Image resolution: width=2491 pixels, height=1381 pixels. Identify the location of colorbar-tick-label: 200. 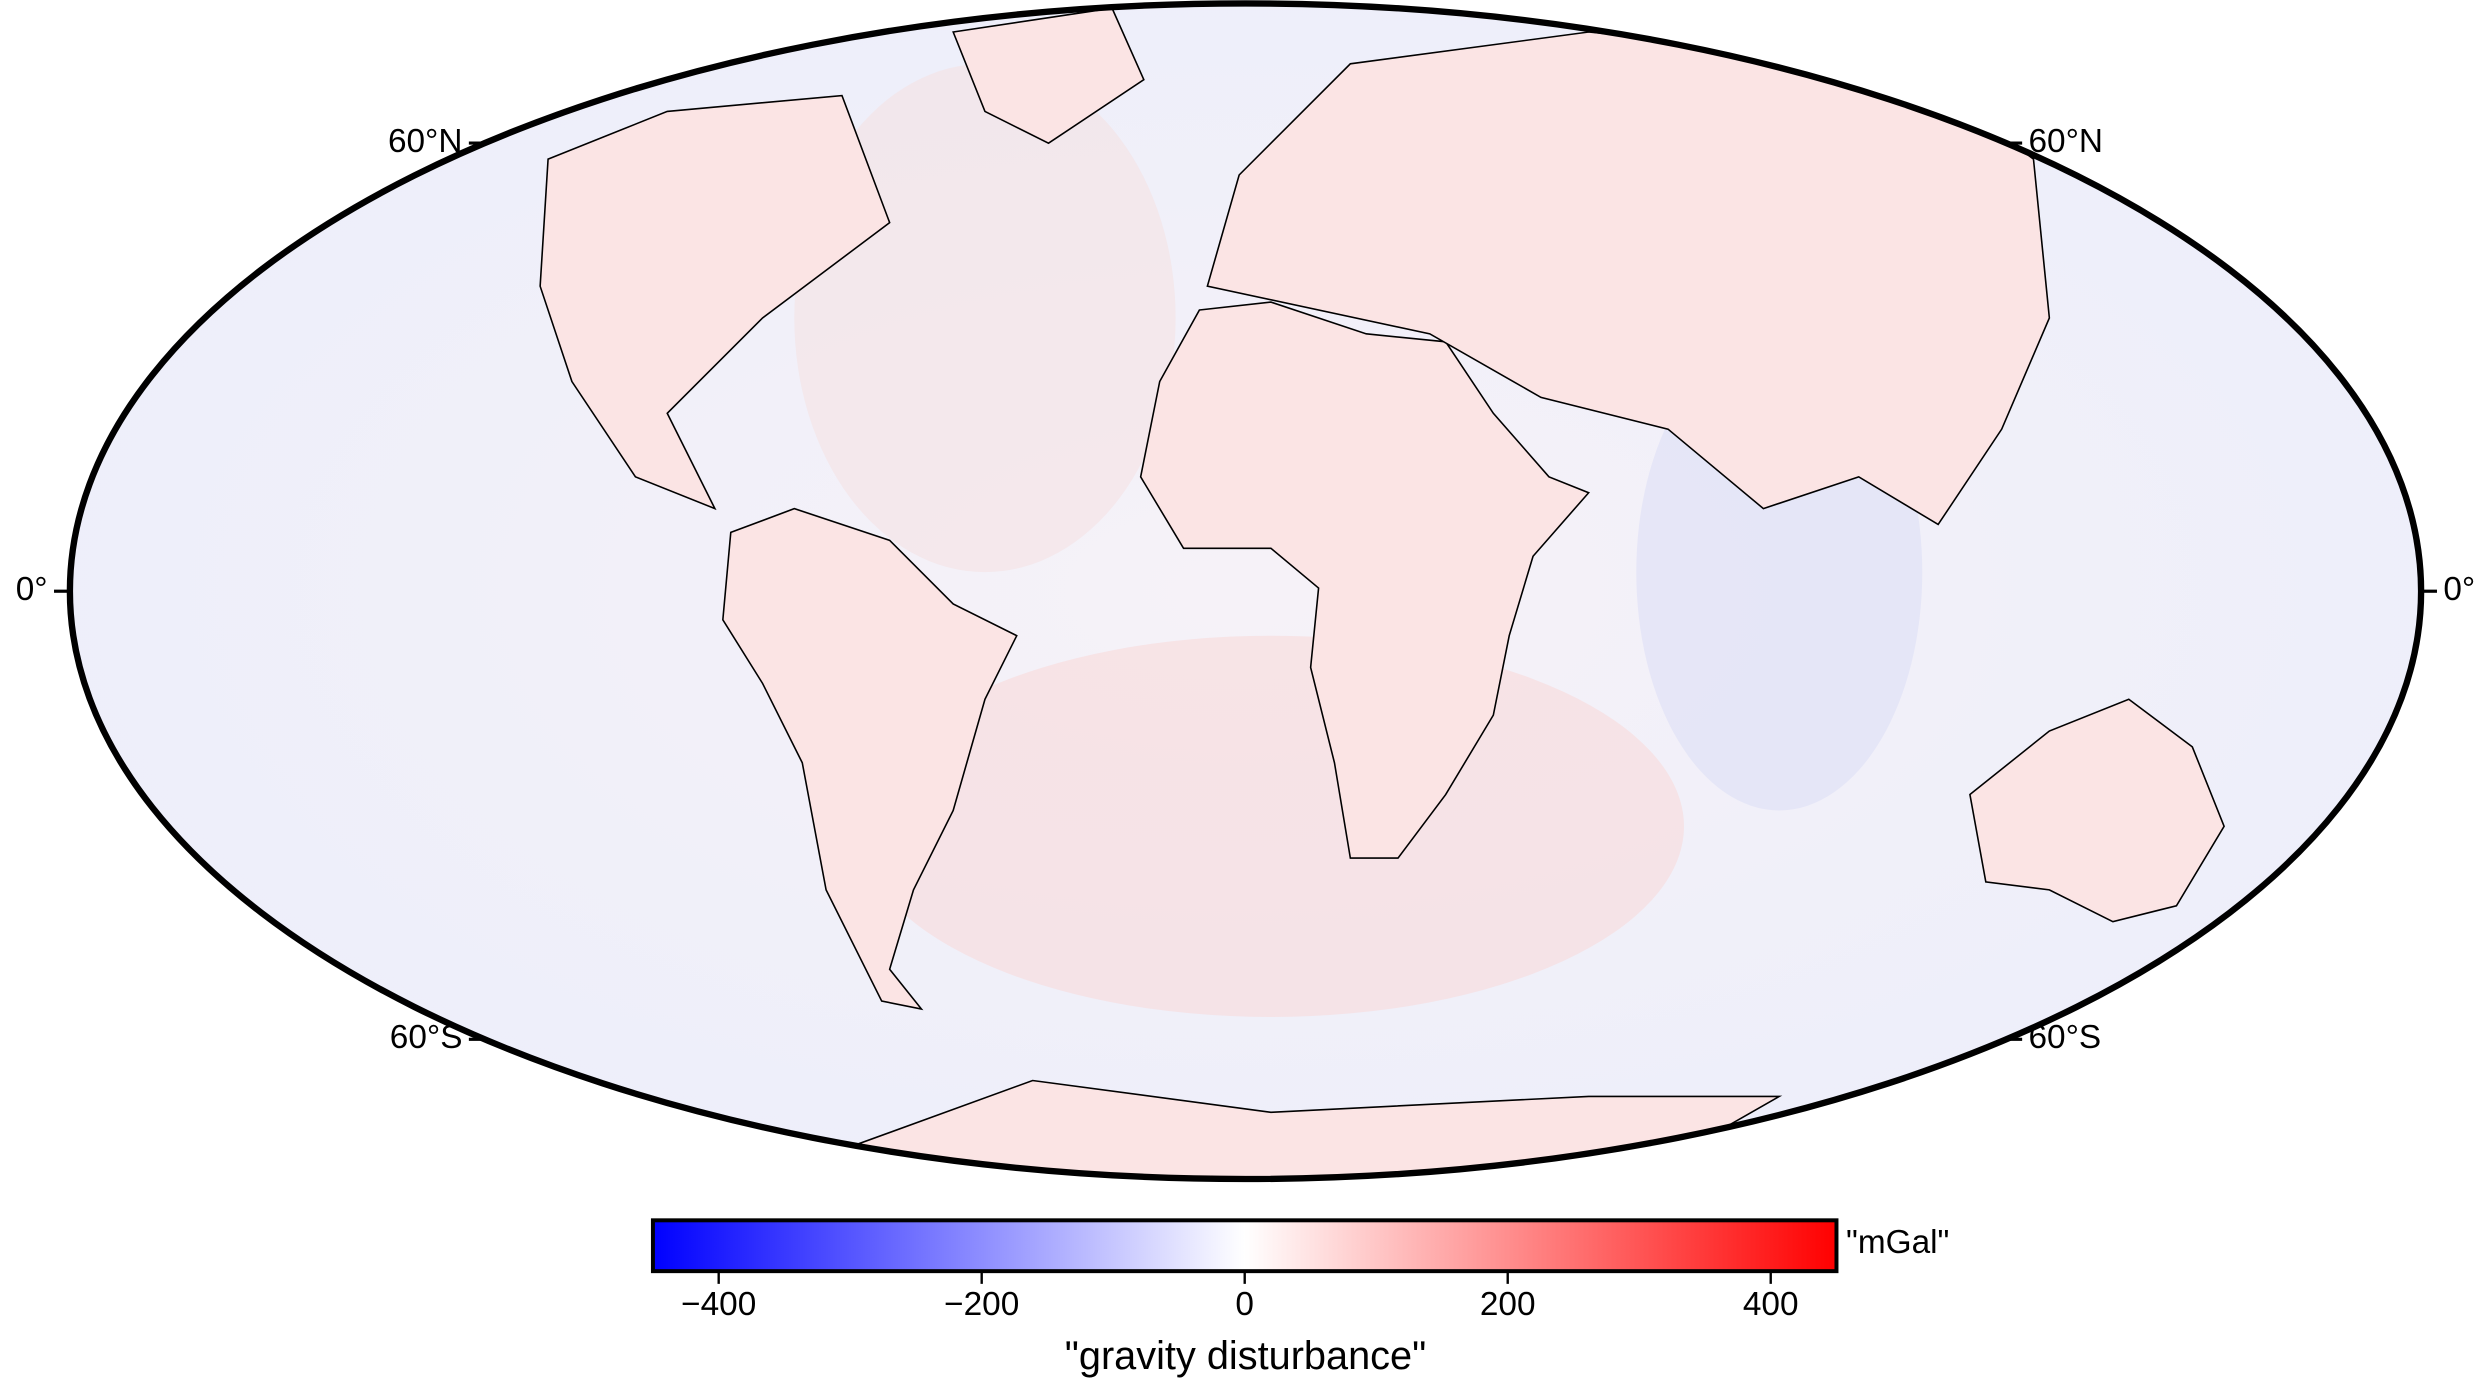
(1508, 1304).